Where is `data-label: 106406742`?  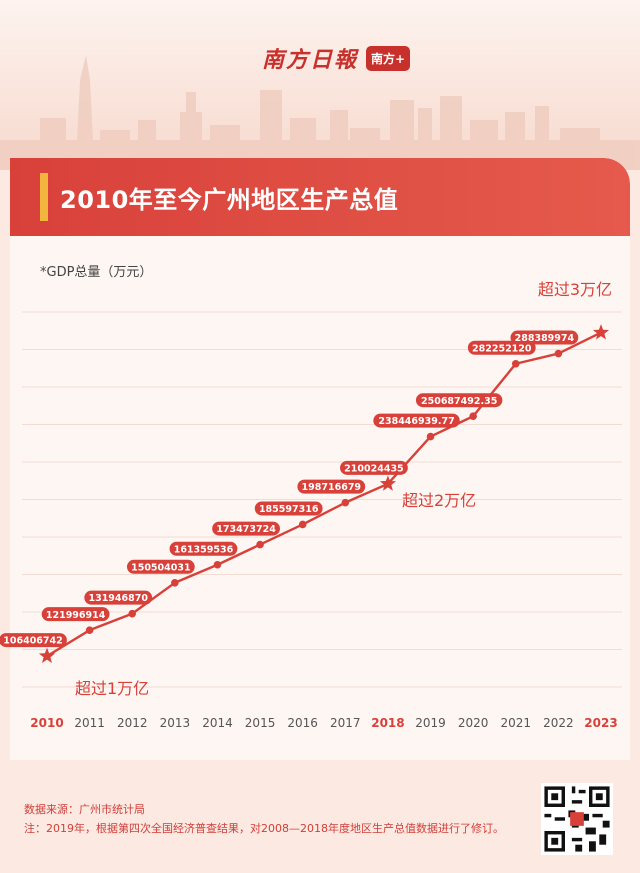 data-label: 106406742 is located at coordinates (33, 640).